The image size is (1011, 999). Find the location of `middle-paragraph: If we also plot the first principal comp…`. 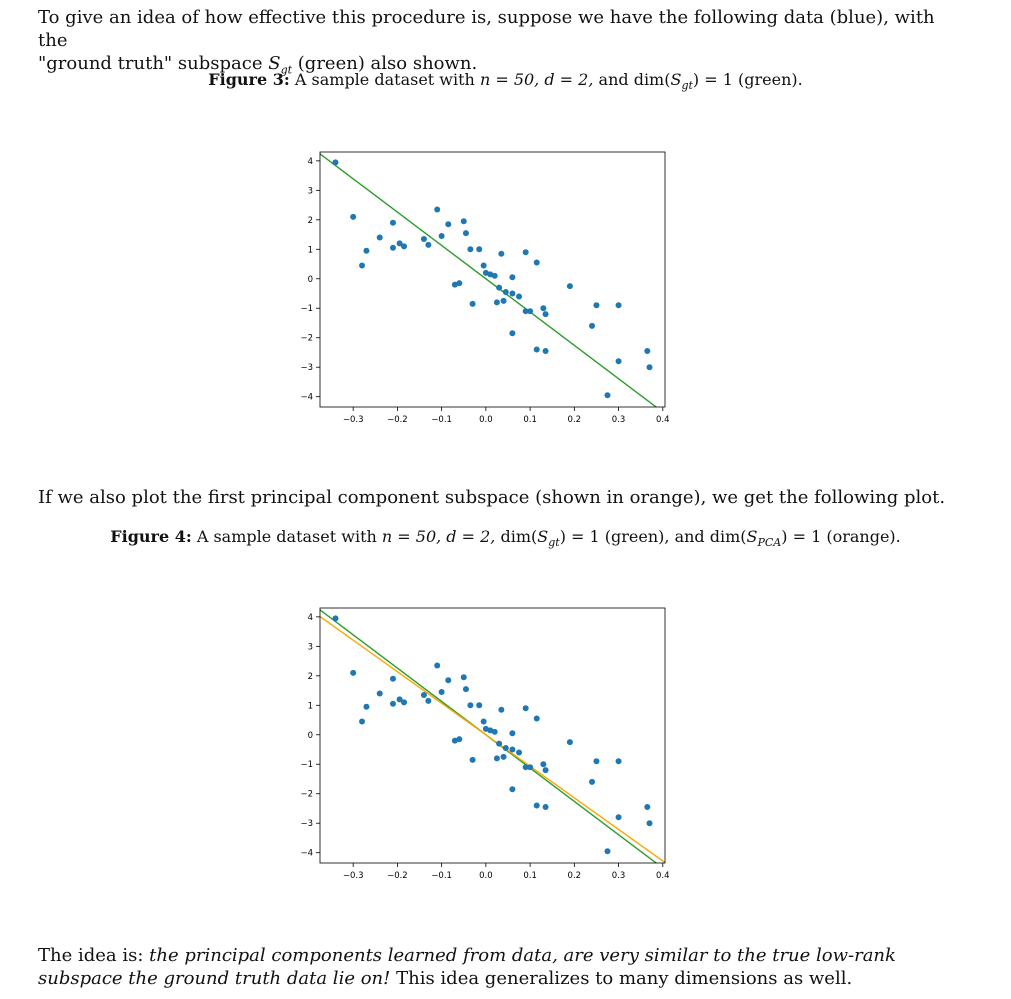

middle-paragraph: If we also plot the first principal comp… is located at coordinates (492, 497).